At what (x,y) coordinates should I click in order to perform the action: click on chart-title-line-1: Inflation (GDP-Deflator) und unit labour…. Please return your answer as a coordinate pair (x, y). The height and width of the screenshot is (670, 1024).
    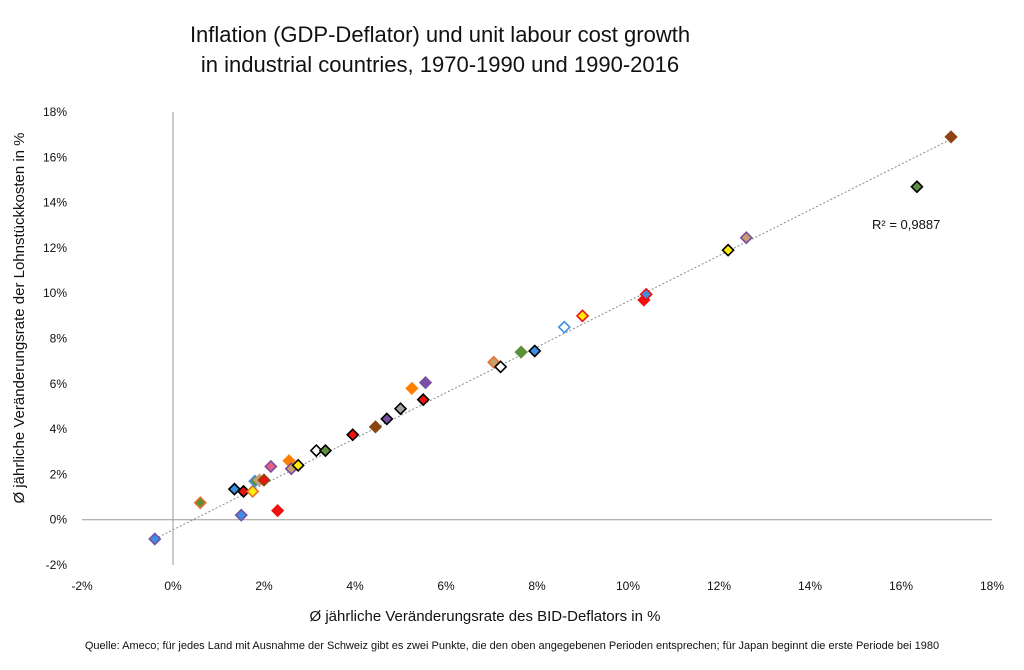
    Looking at the image, I should click on (440, 34).